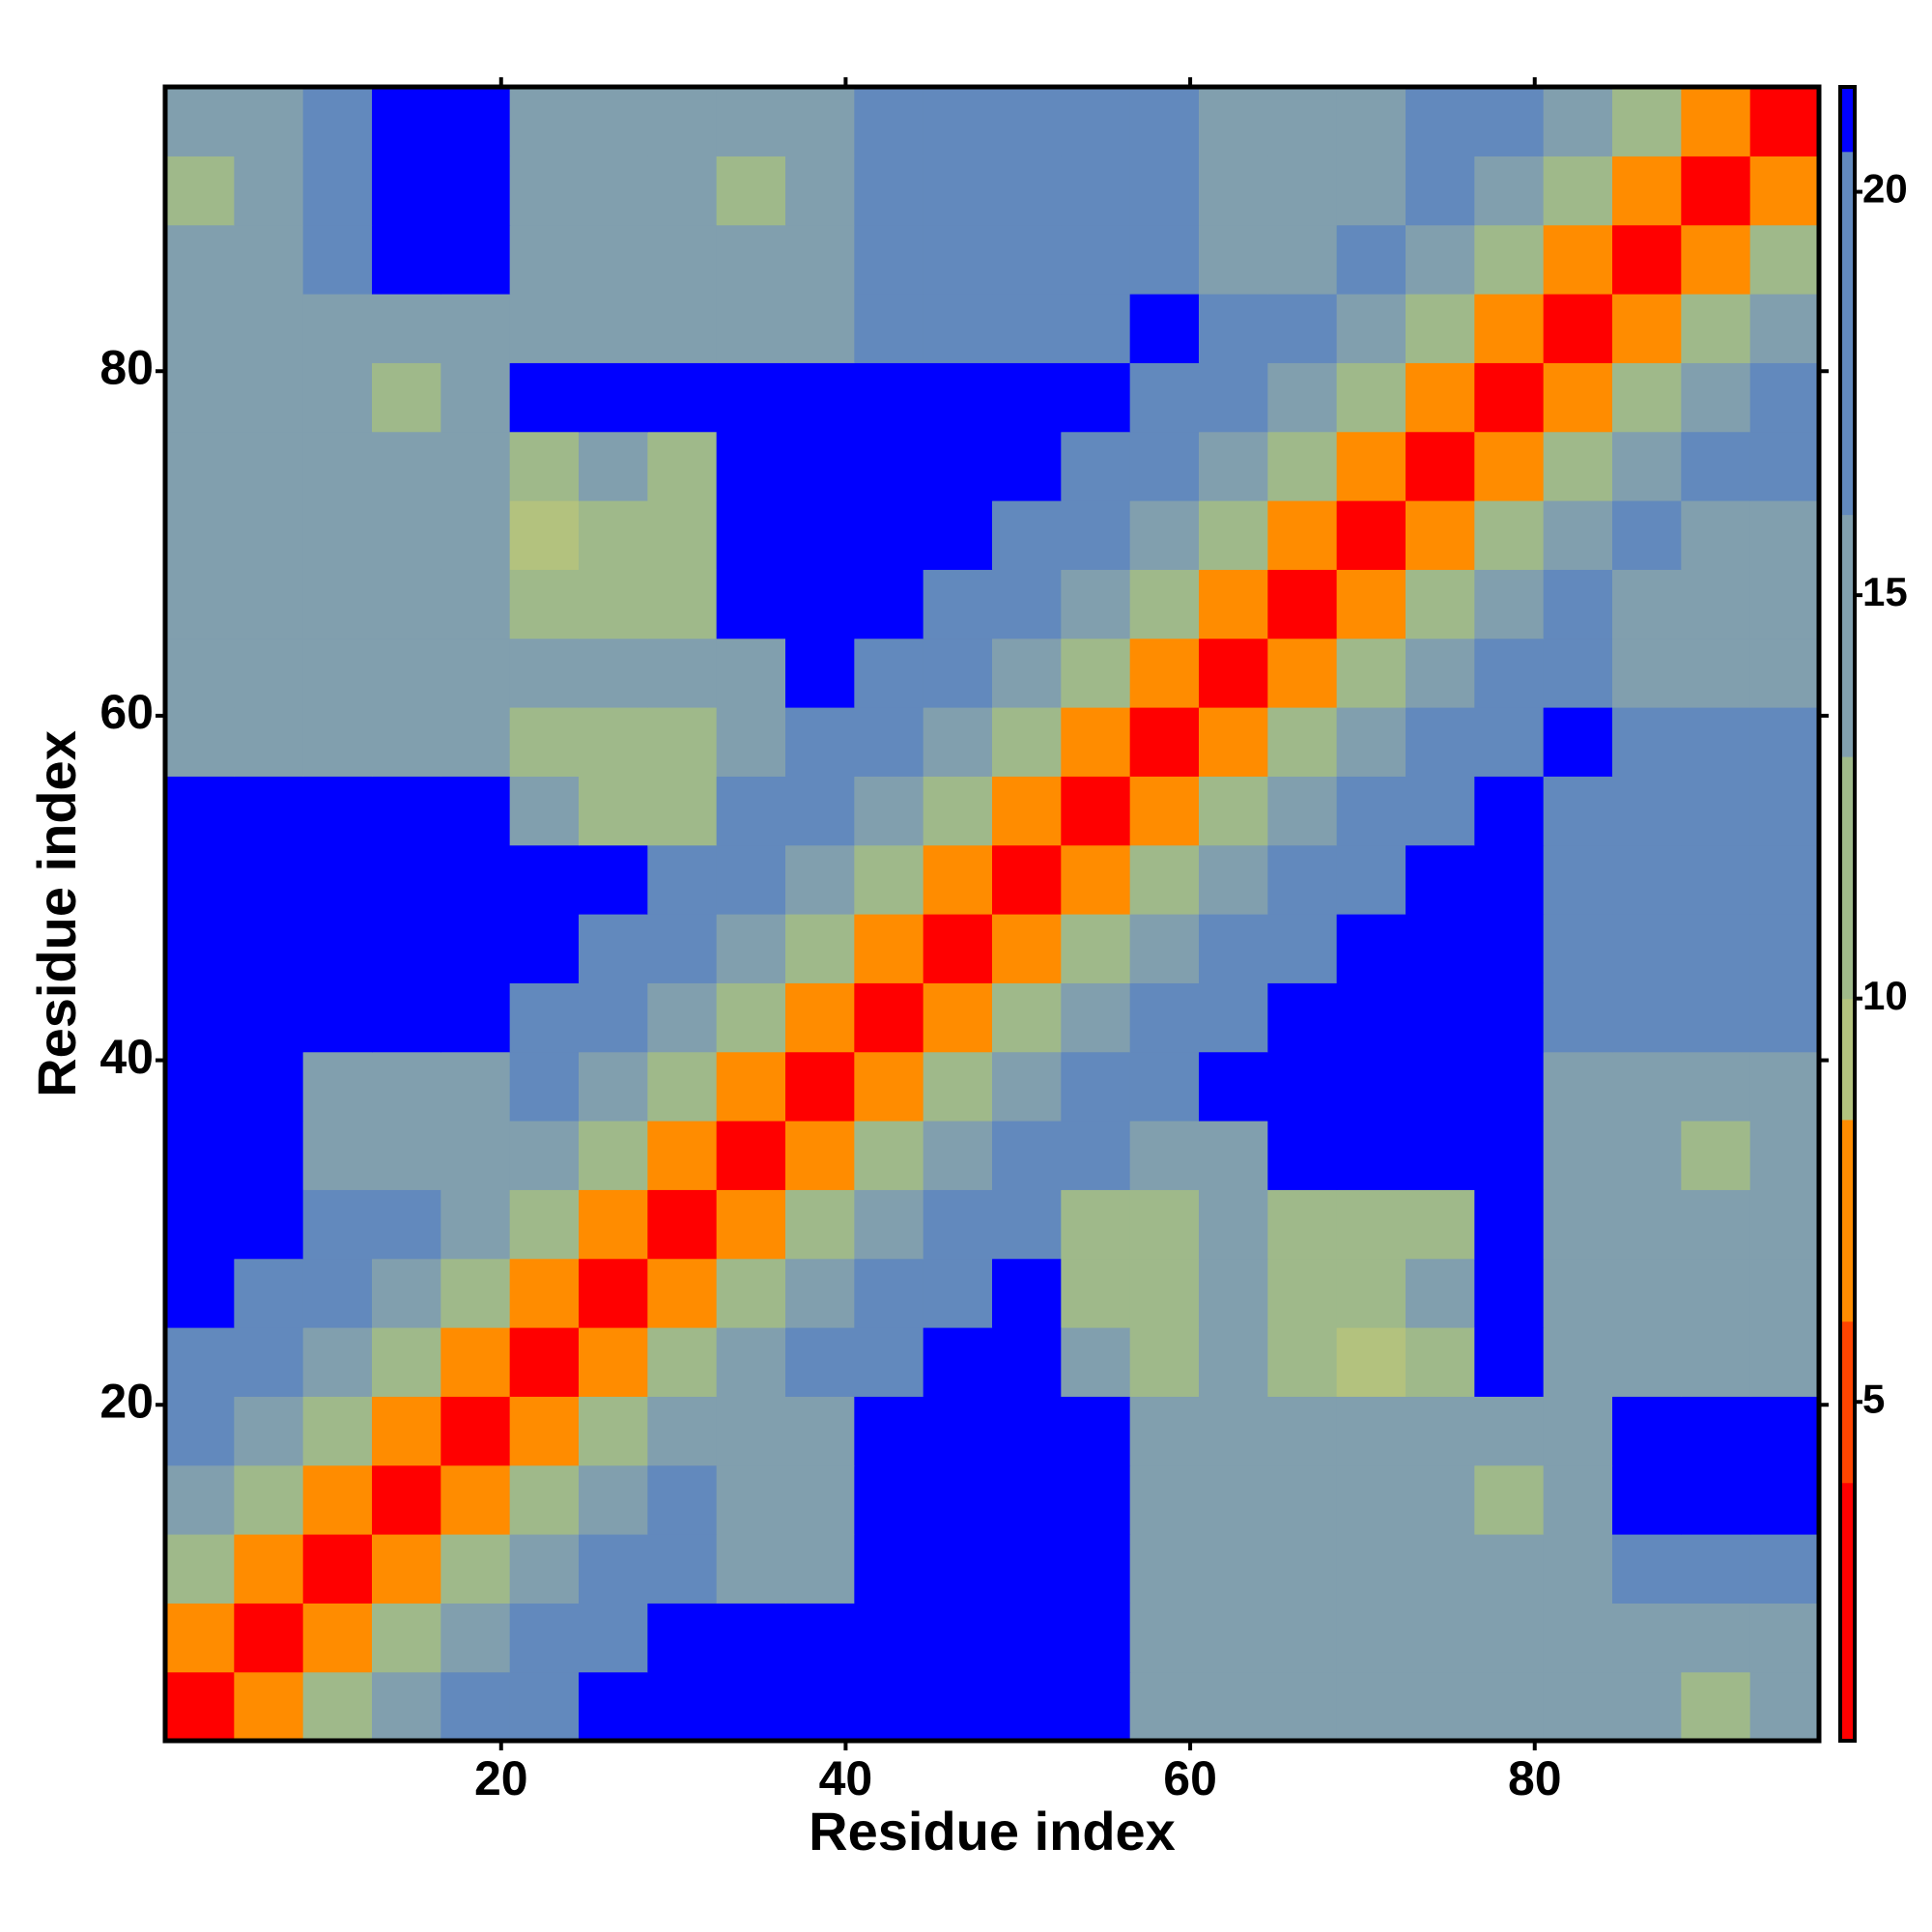 This screenshot has height=1932, width=1932. Describe the element at coordinates (1847, 1059) in the screenshot. I see `colorbar-band` at that location.